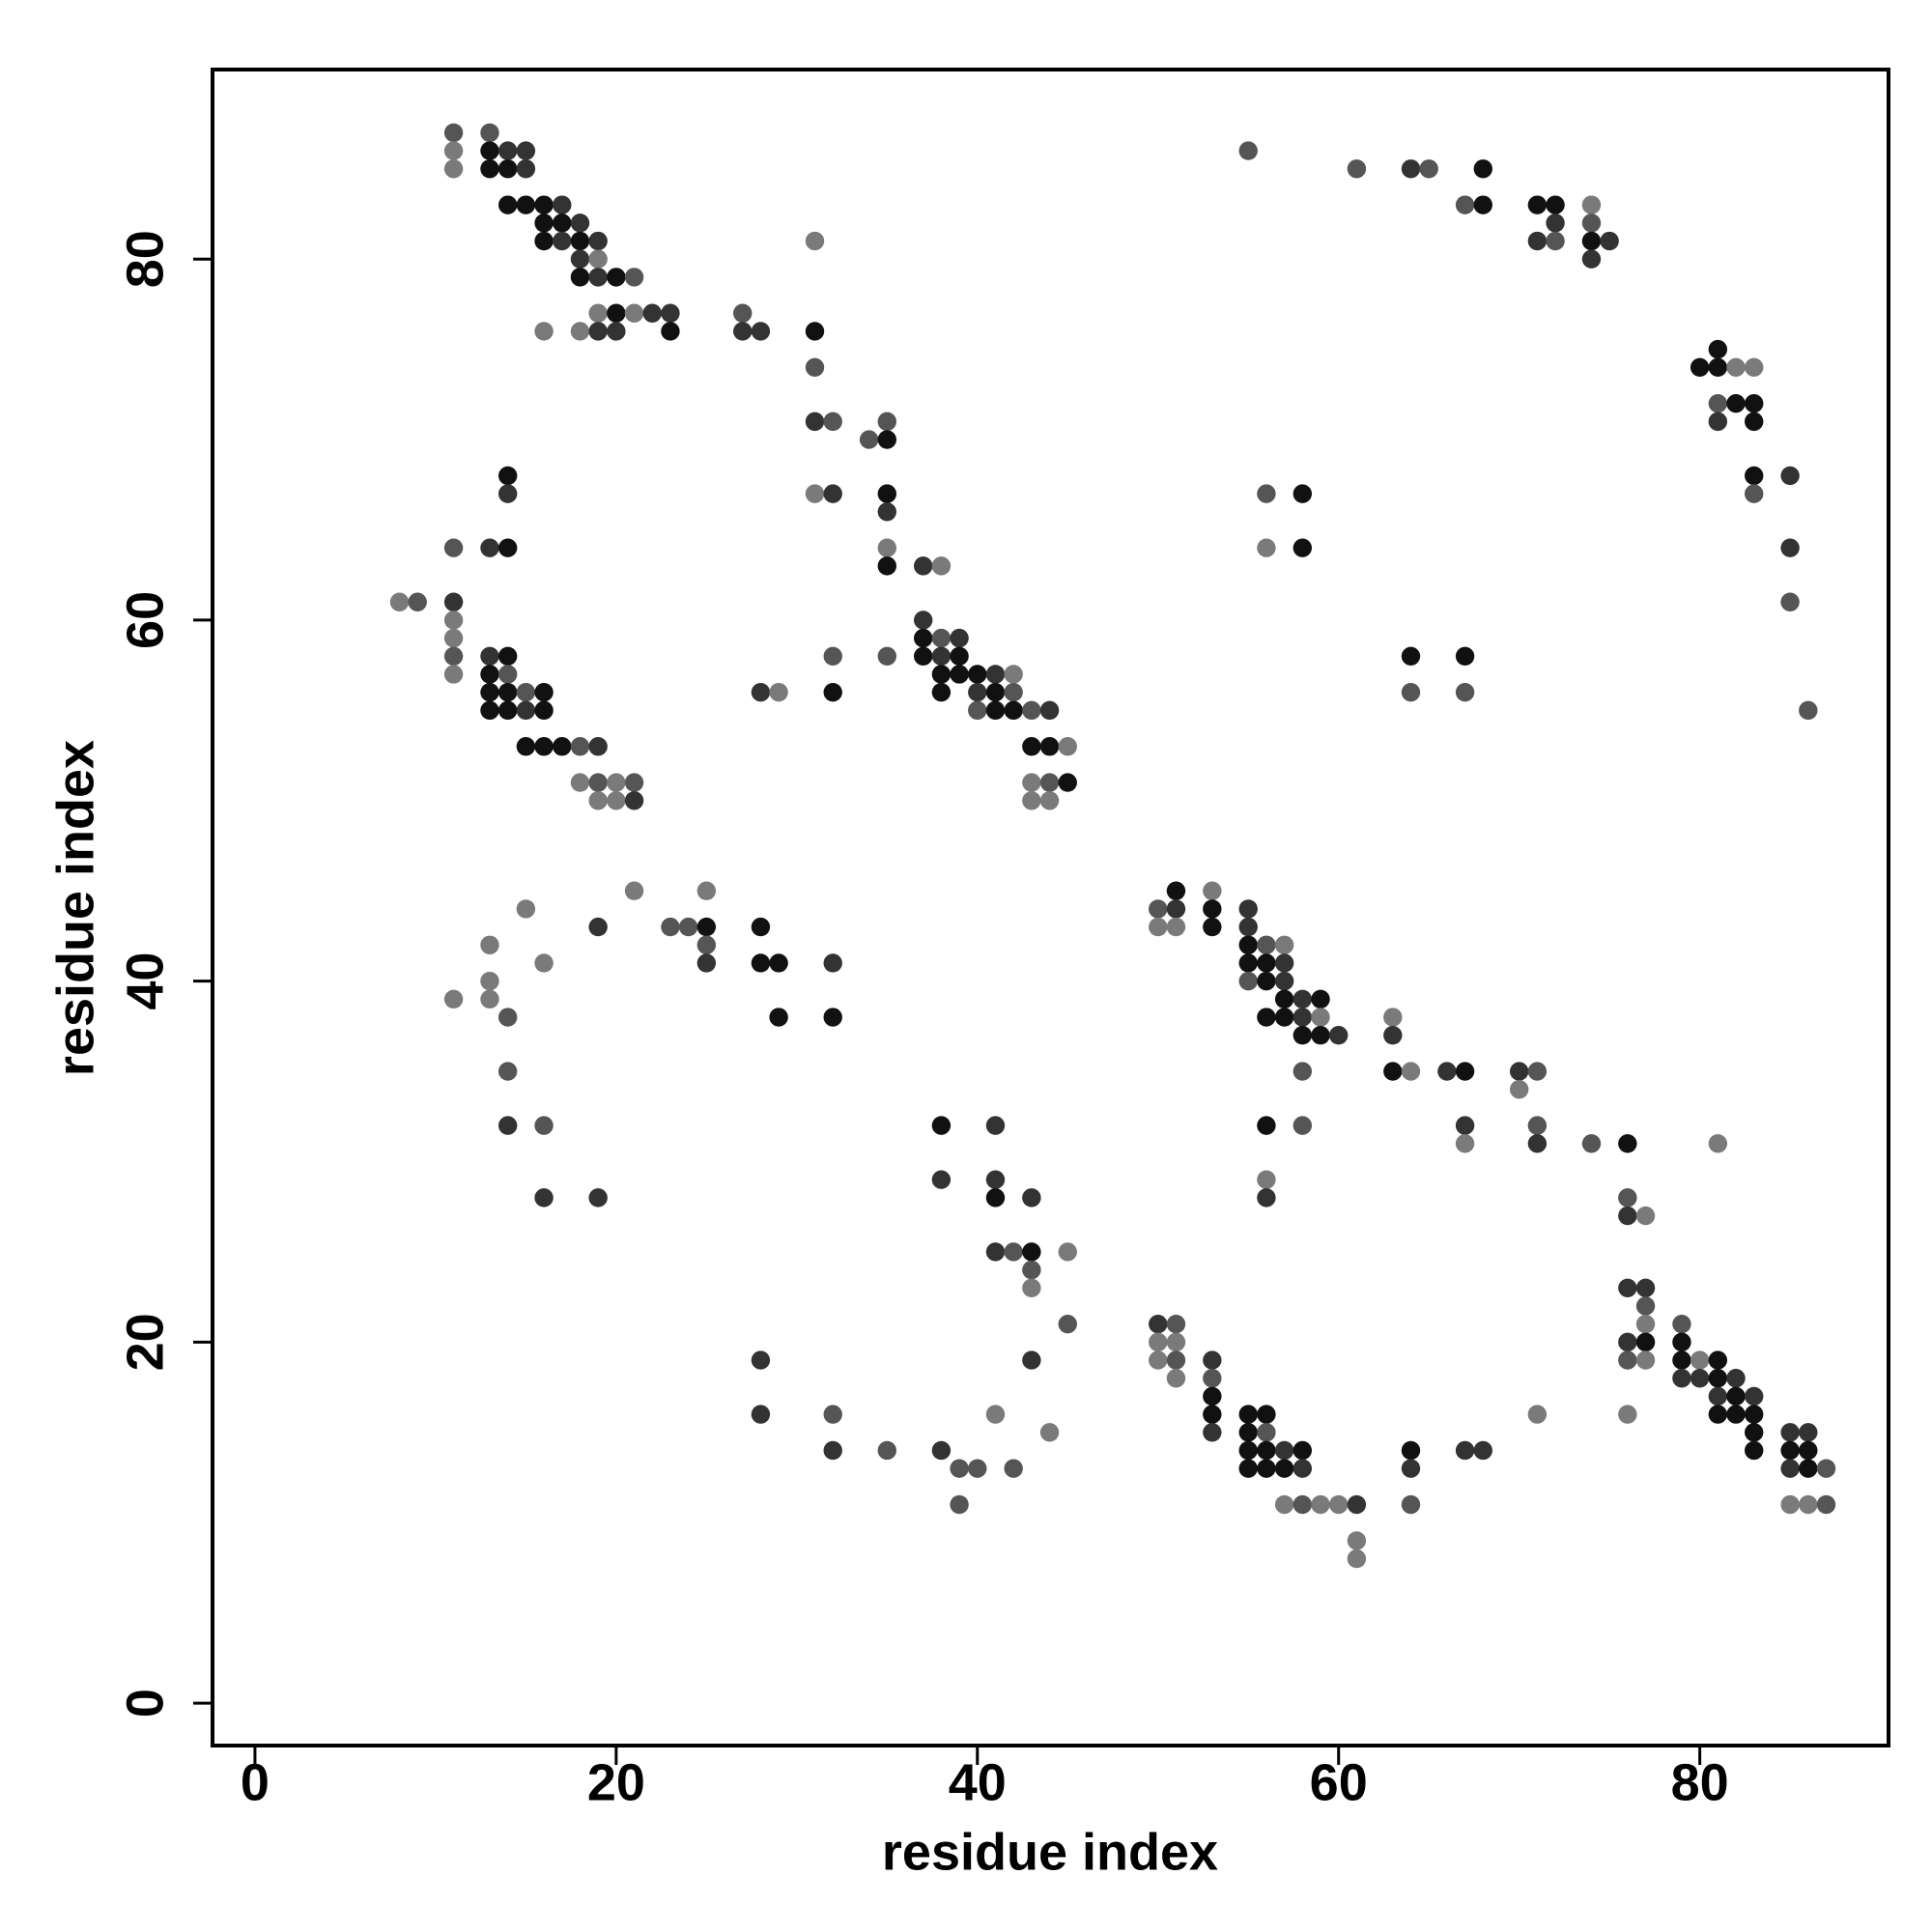 The image size is (1932, 1932). I want to click on x-tick-label: 40, so click(978, 1782).